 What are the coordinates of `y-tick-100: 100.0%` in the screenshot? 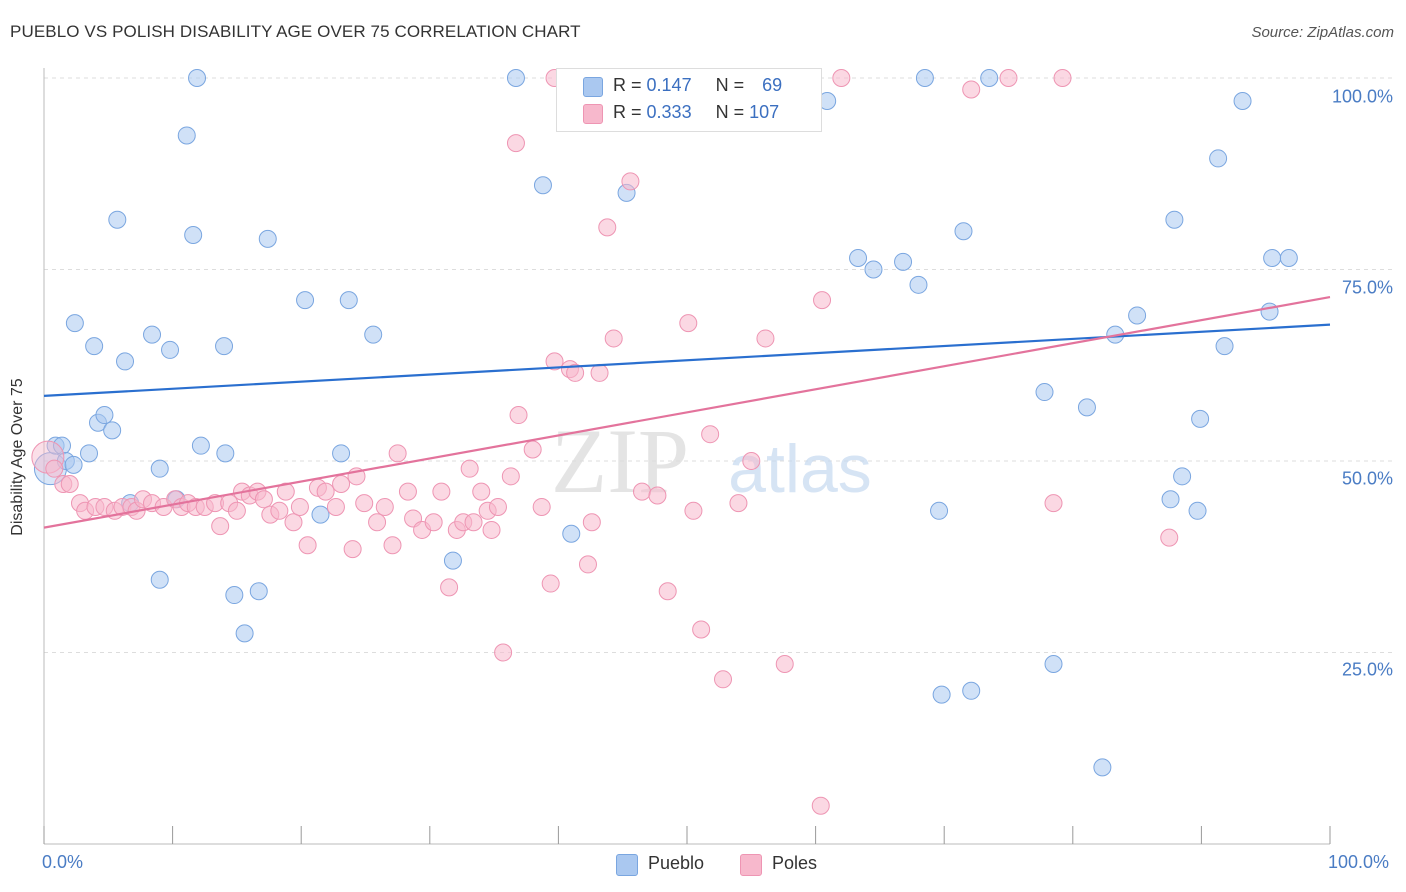 It's located at (1362, 96).